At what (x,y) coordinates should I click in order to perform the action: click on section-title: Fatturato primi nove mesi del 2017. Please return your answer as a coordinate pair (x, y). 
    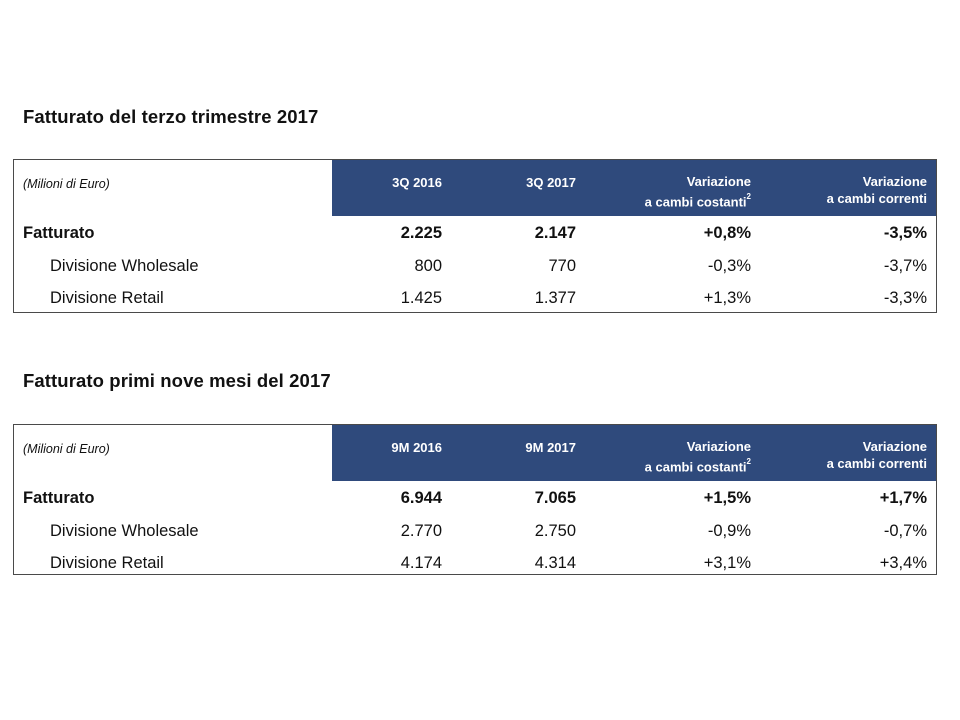
    Looking at the image, I should click on (177, 380).